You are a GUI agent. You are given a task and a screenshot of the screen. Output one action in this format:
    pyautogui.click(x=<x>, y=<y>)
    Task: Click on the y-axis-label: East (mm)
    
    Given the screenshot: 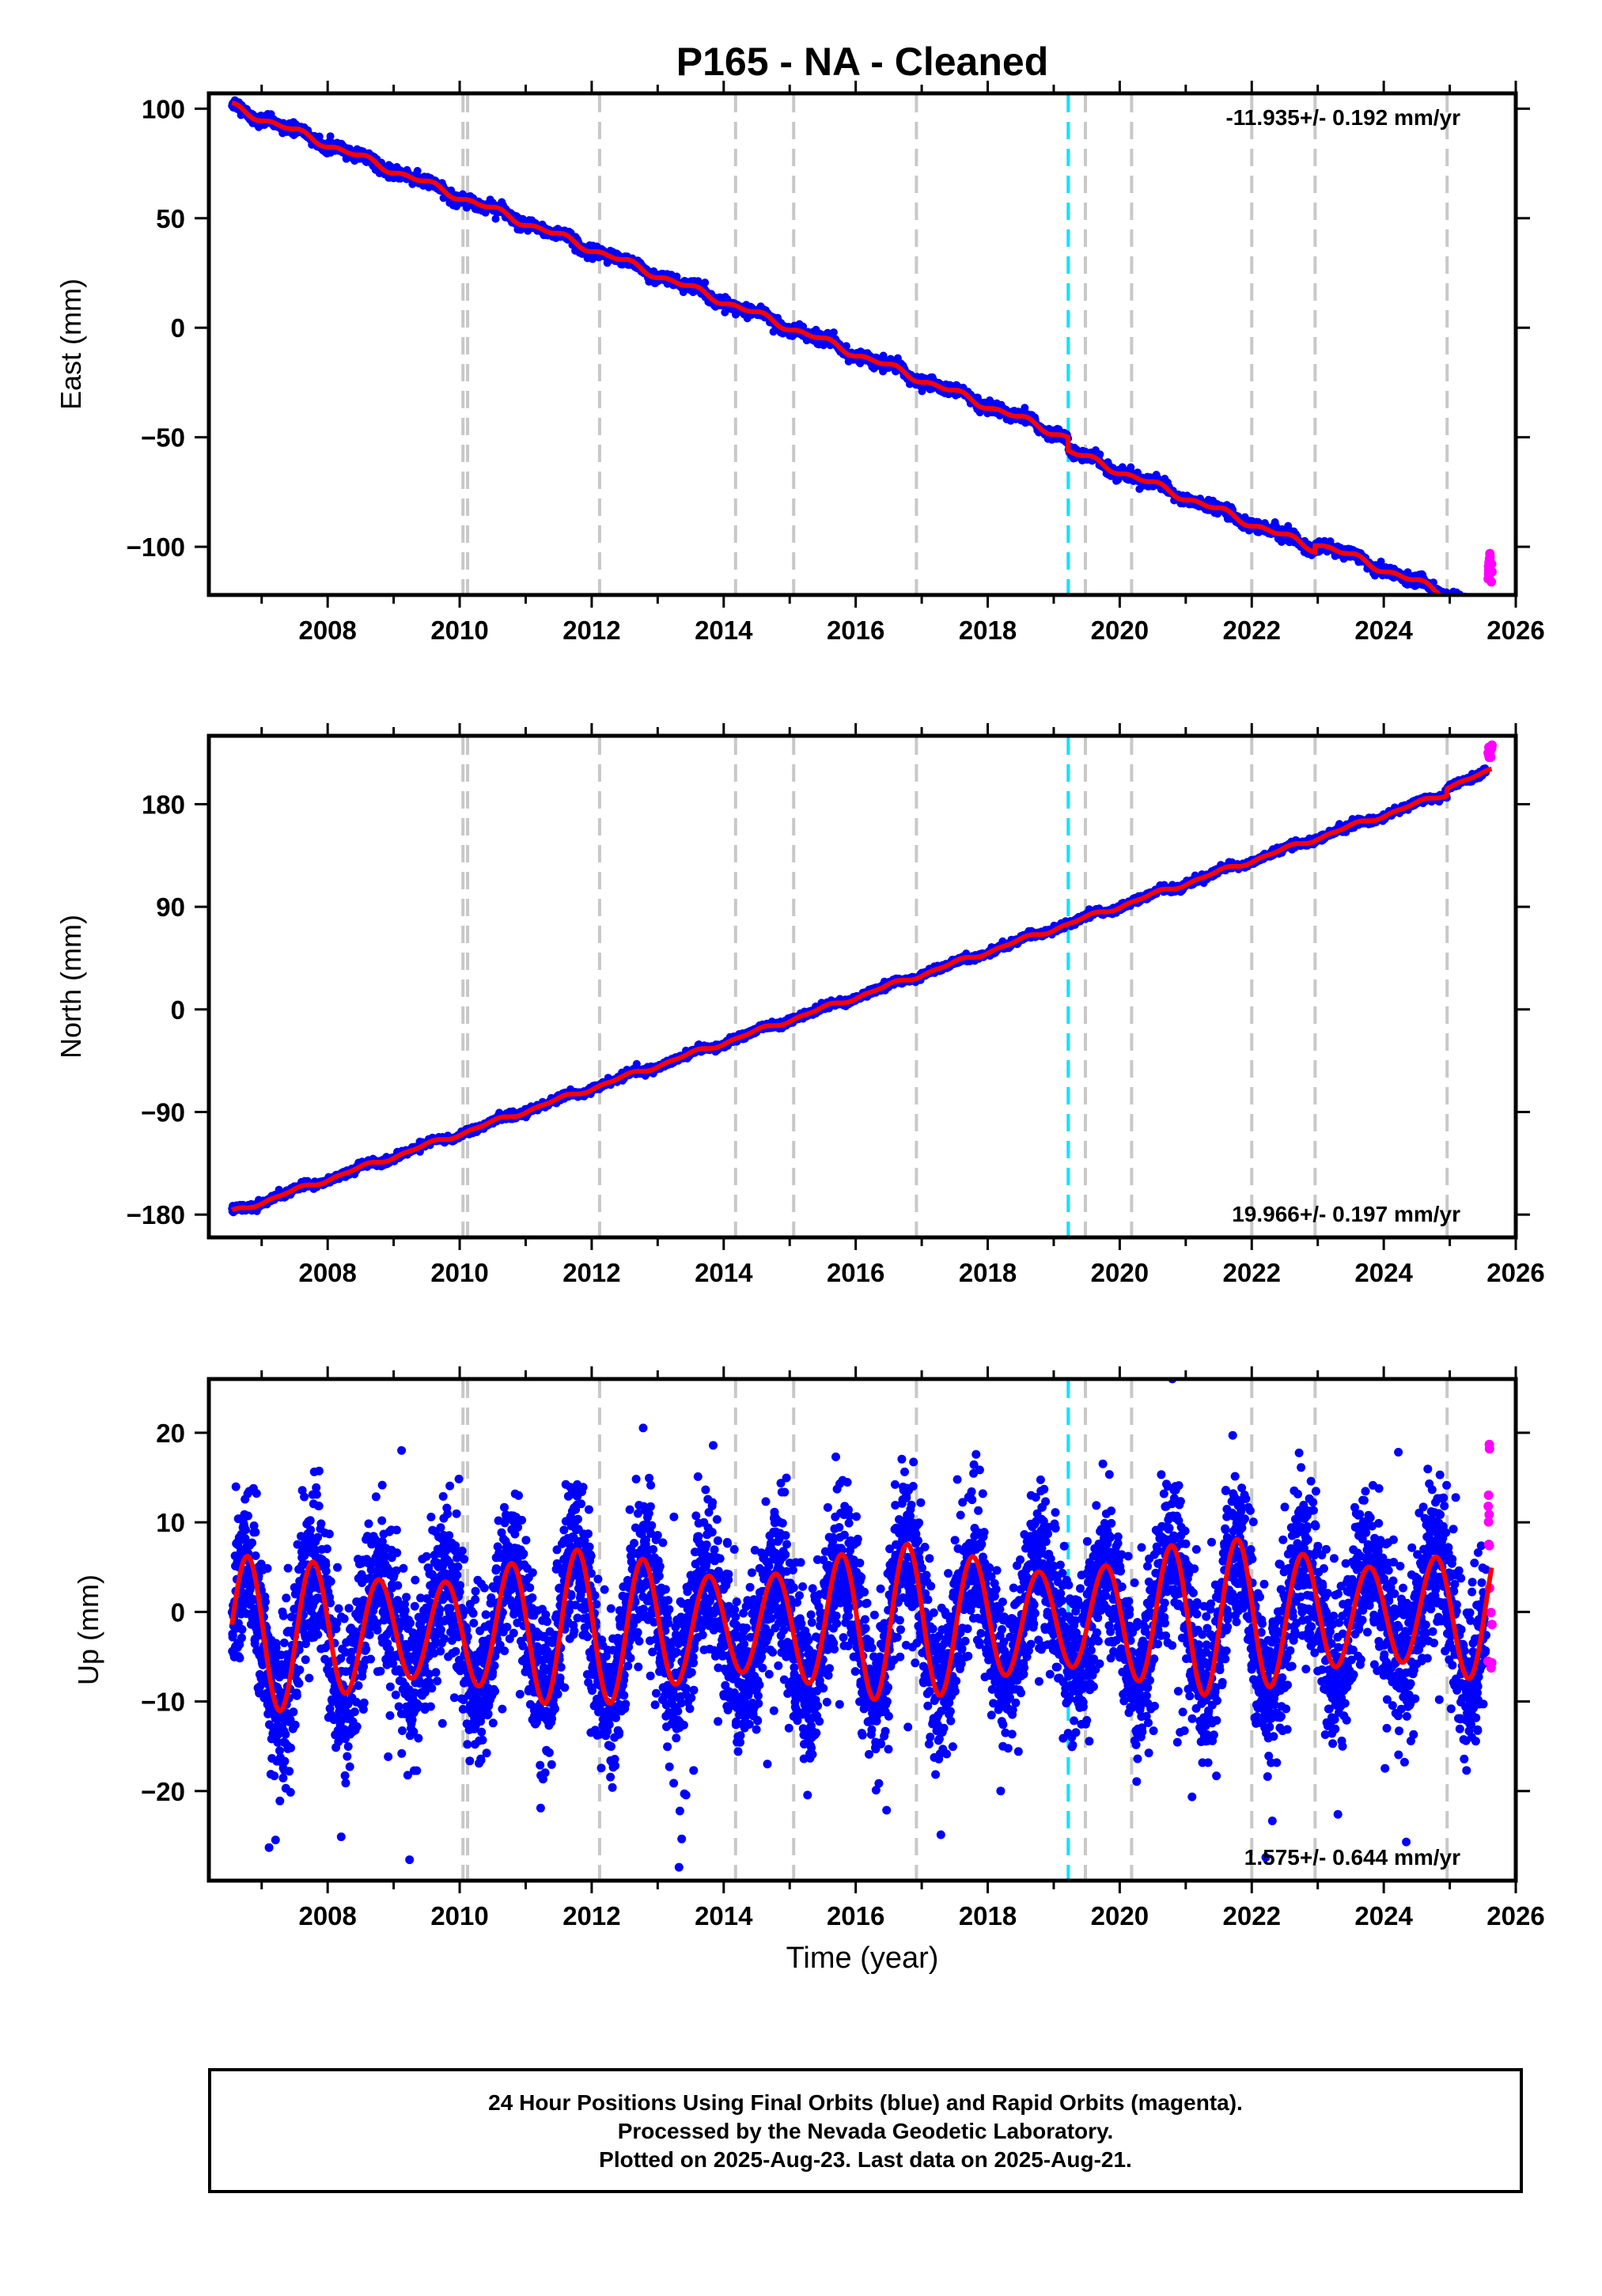 What is the action you would take?
    pyautogui.click(x=71, y=344)
    